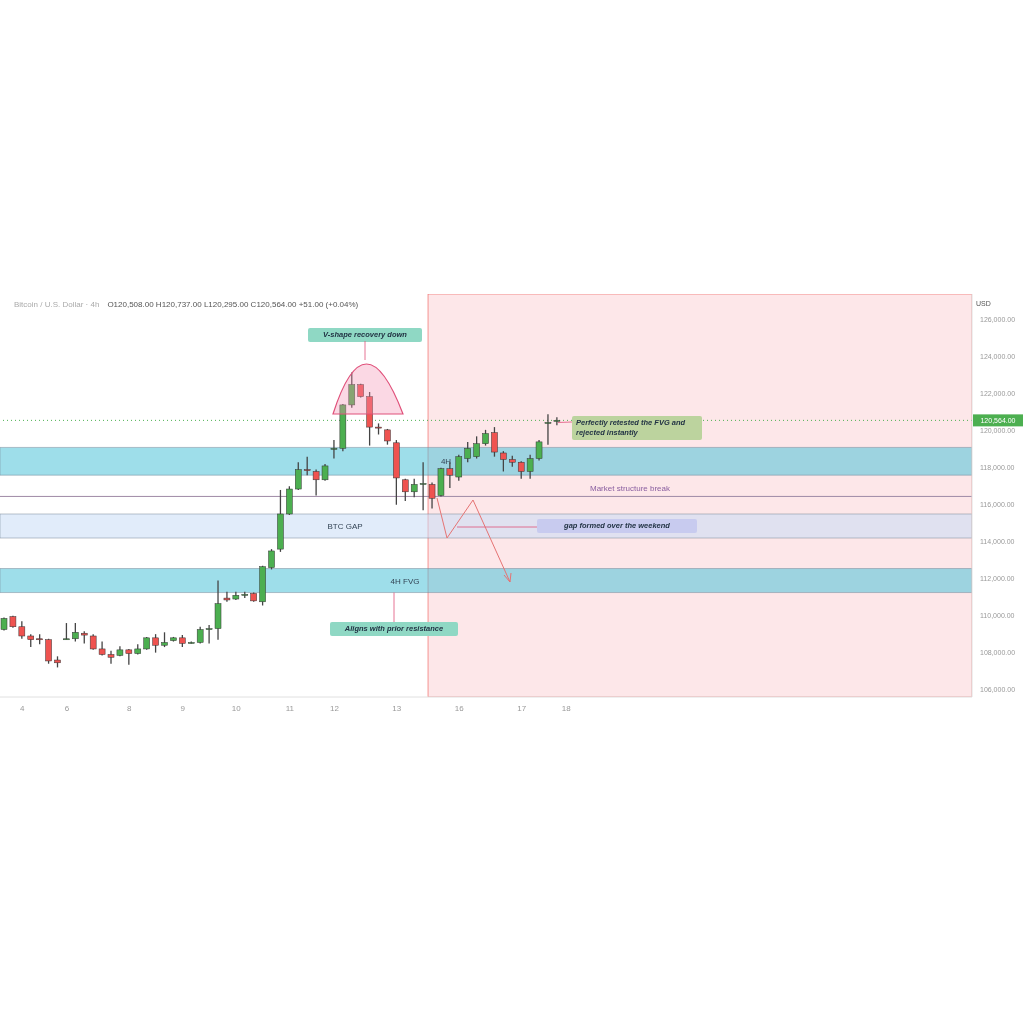 Image resolution: width=1024 pixels, height=1024 pixels. Describe the element at coordinates (233, 304) in the screenshot. I see `text: O120,508.00 H120,737.00 L120,295.00 C120,564.00 +51.00 (+0.04%)` at that location.